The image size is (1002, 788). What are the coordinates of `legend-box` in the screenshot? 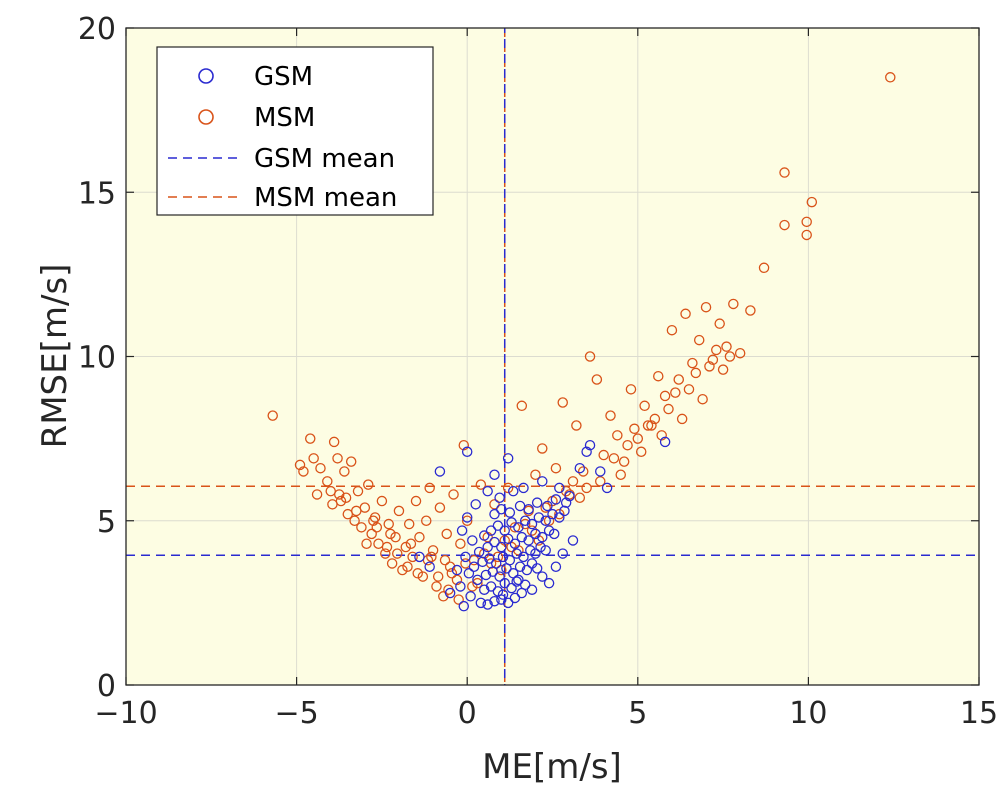 It's located at (295, 131).